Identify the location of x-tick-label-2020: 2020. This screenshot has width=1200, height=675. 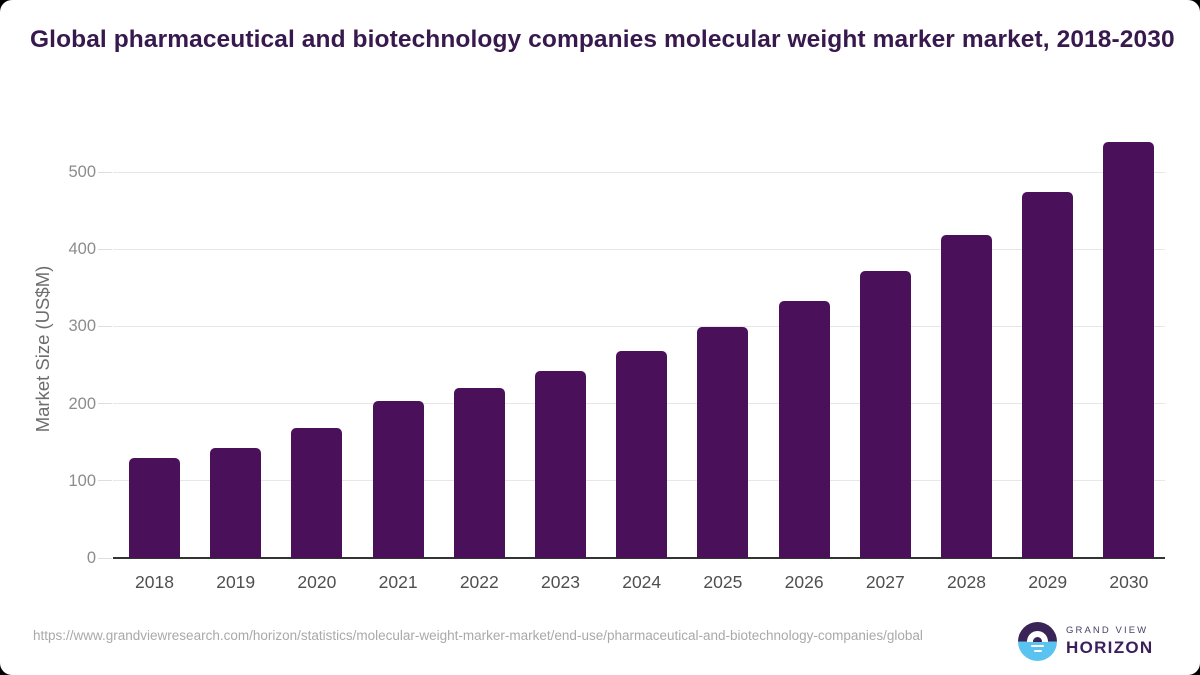
(317, 582).